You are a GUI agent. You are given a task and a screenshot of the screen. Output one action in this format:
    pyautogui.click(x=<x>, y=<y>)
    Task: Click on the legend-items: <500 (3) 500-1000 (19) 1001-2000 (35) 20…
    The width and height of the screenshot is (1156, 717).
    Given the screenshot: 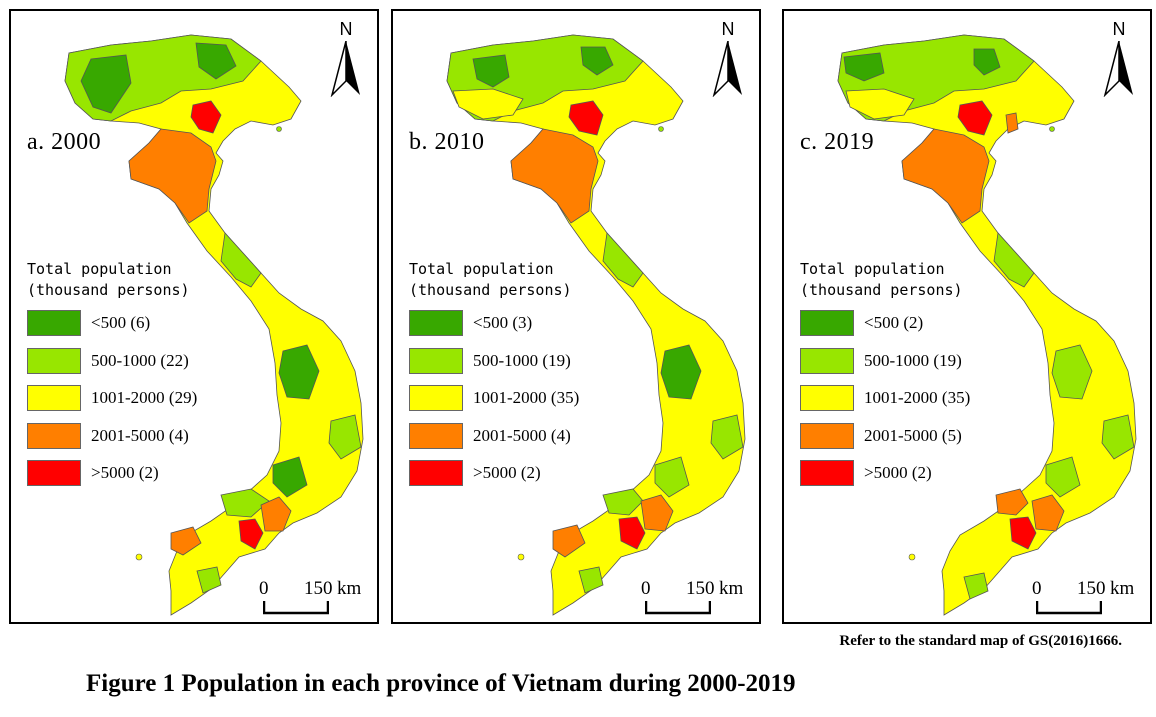 What is the action you would take?
    pyautogui.click(x=509, y=404)
    